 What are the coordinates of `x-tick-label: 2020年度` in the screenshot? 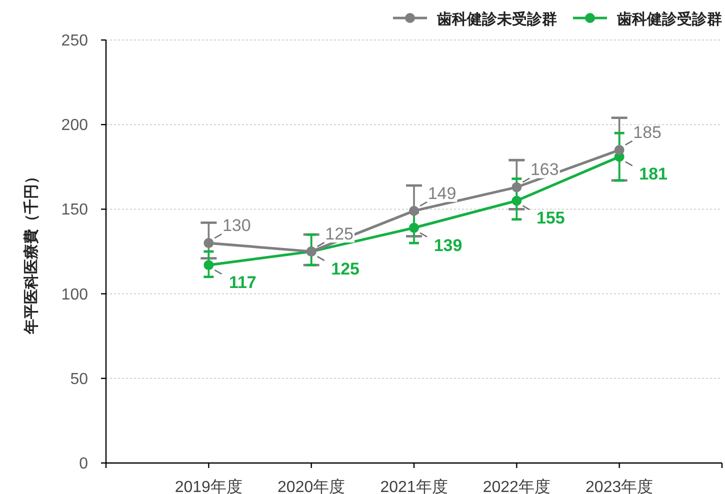 It's located at (312, 486).